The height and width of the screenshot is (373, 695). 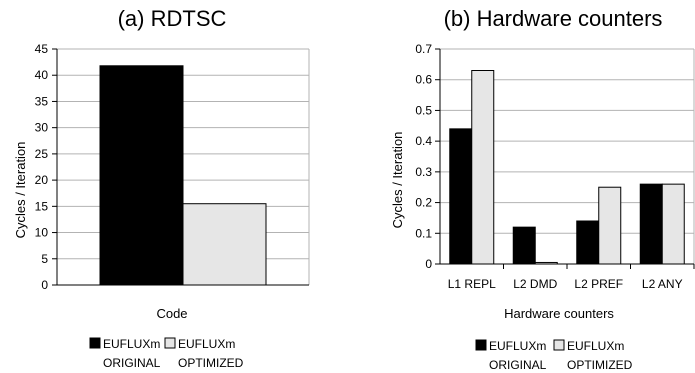 What do you see at coordinates (42, 206) in the screenshot?
I see `y-tick-label: 15` at bounding box center [42, 206].